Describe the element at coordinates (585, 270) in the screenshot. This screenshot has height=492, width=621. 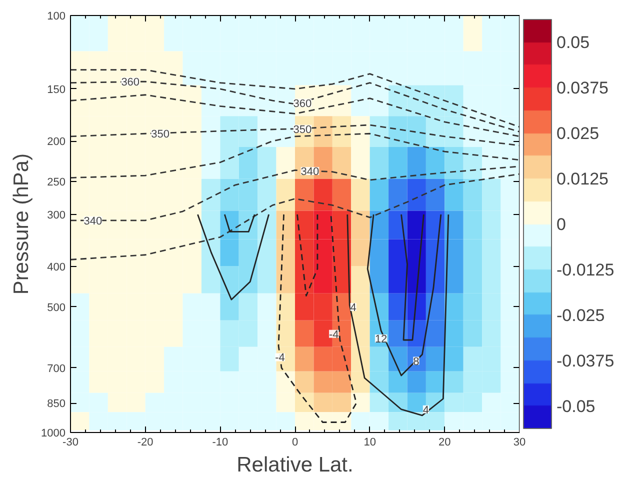
I see `color-bar-label: -0.0125` at that location.